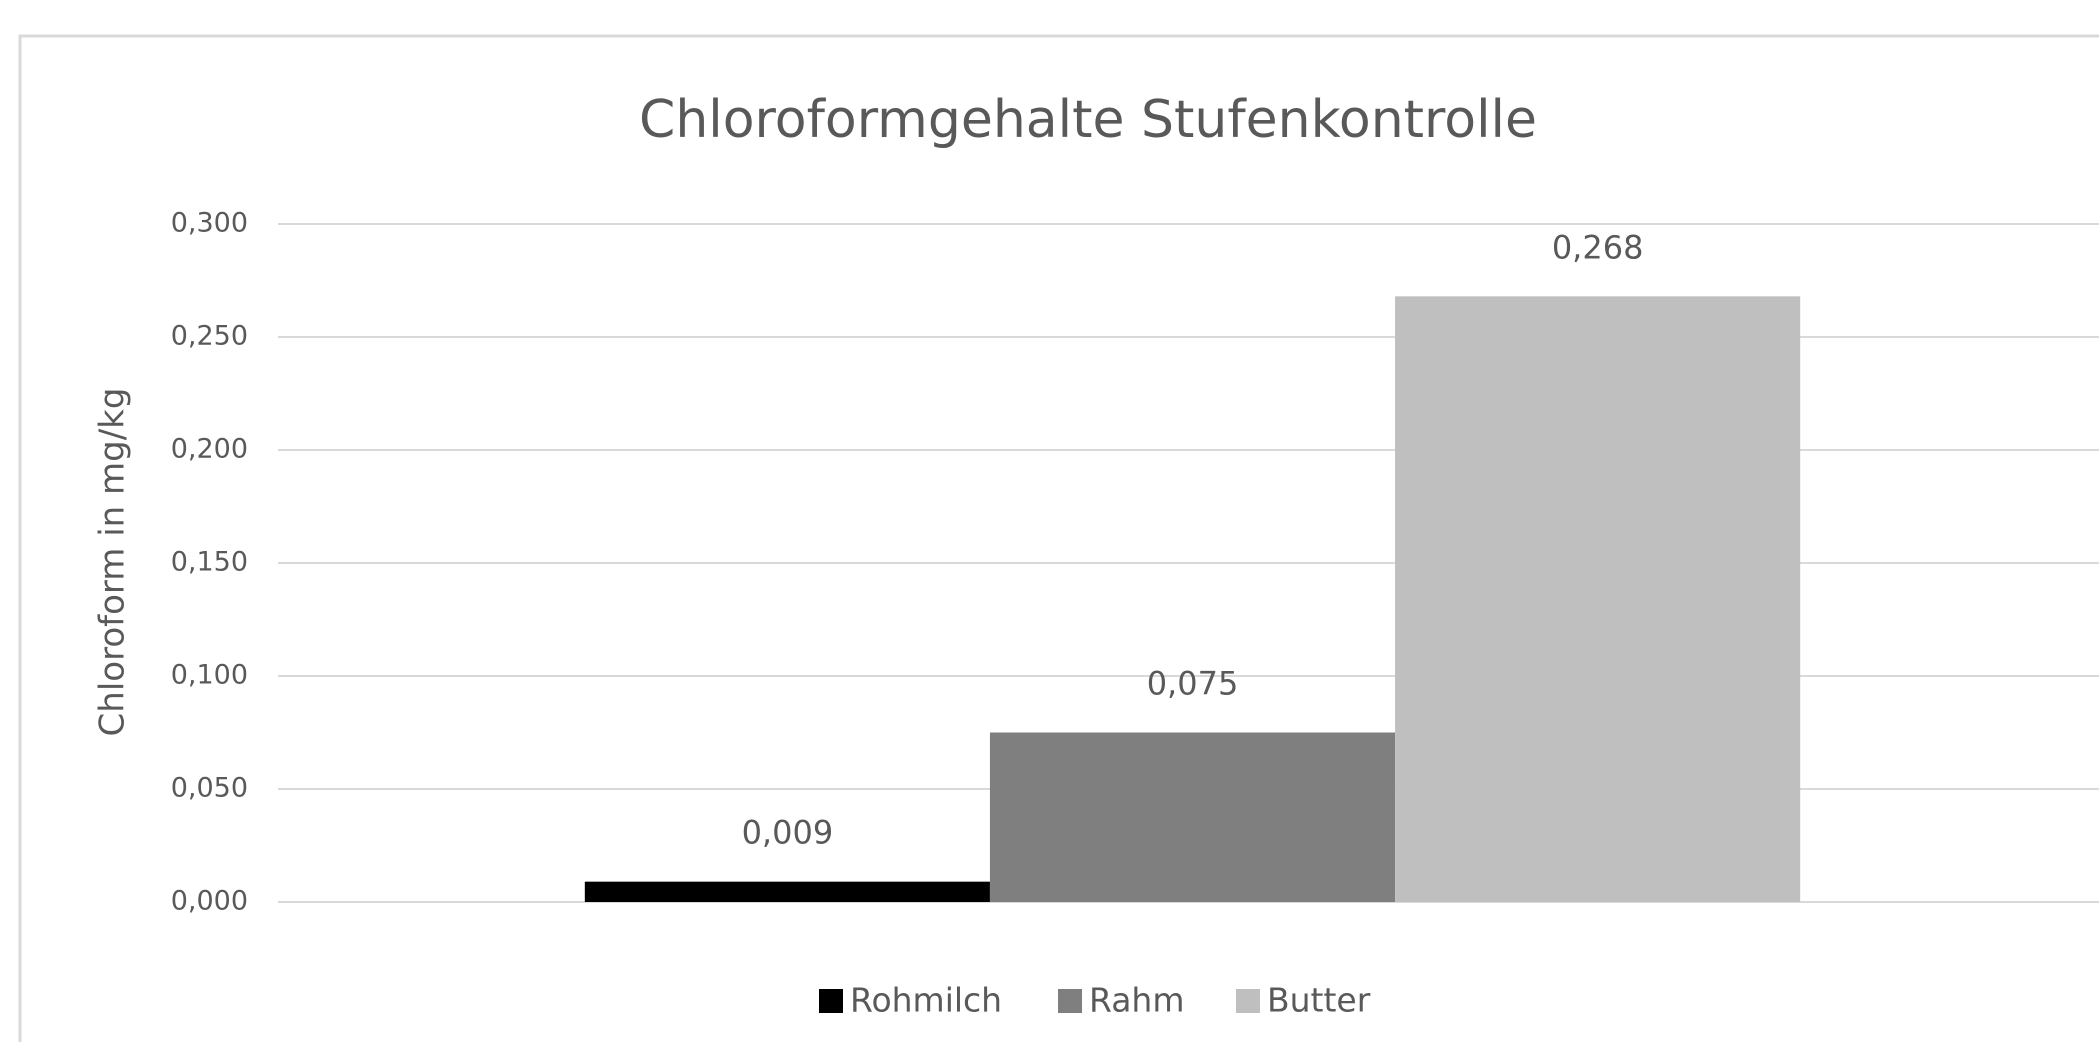  Describe the element at coordinates (1137, 1000) in the screenshot. I see `legend-label: Rahm` at that location.